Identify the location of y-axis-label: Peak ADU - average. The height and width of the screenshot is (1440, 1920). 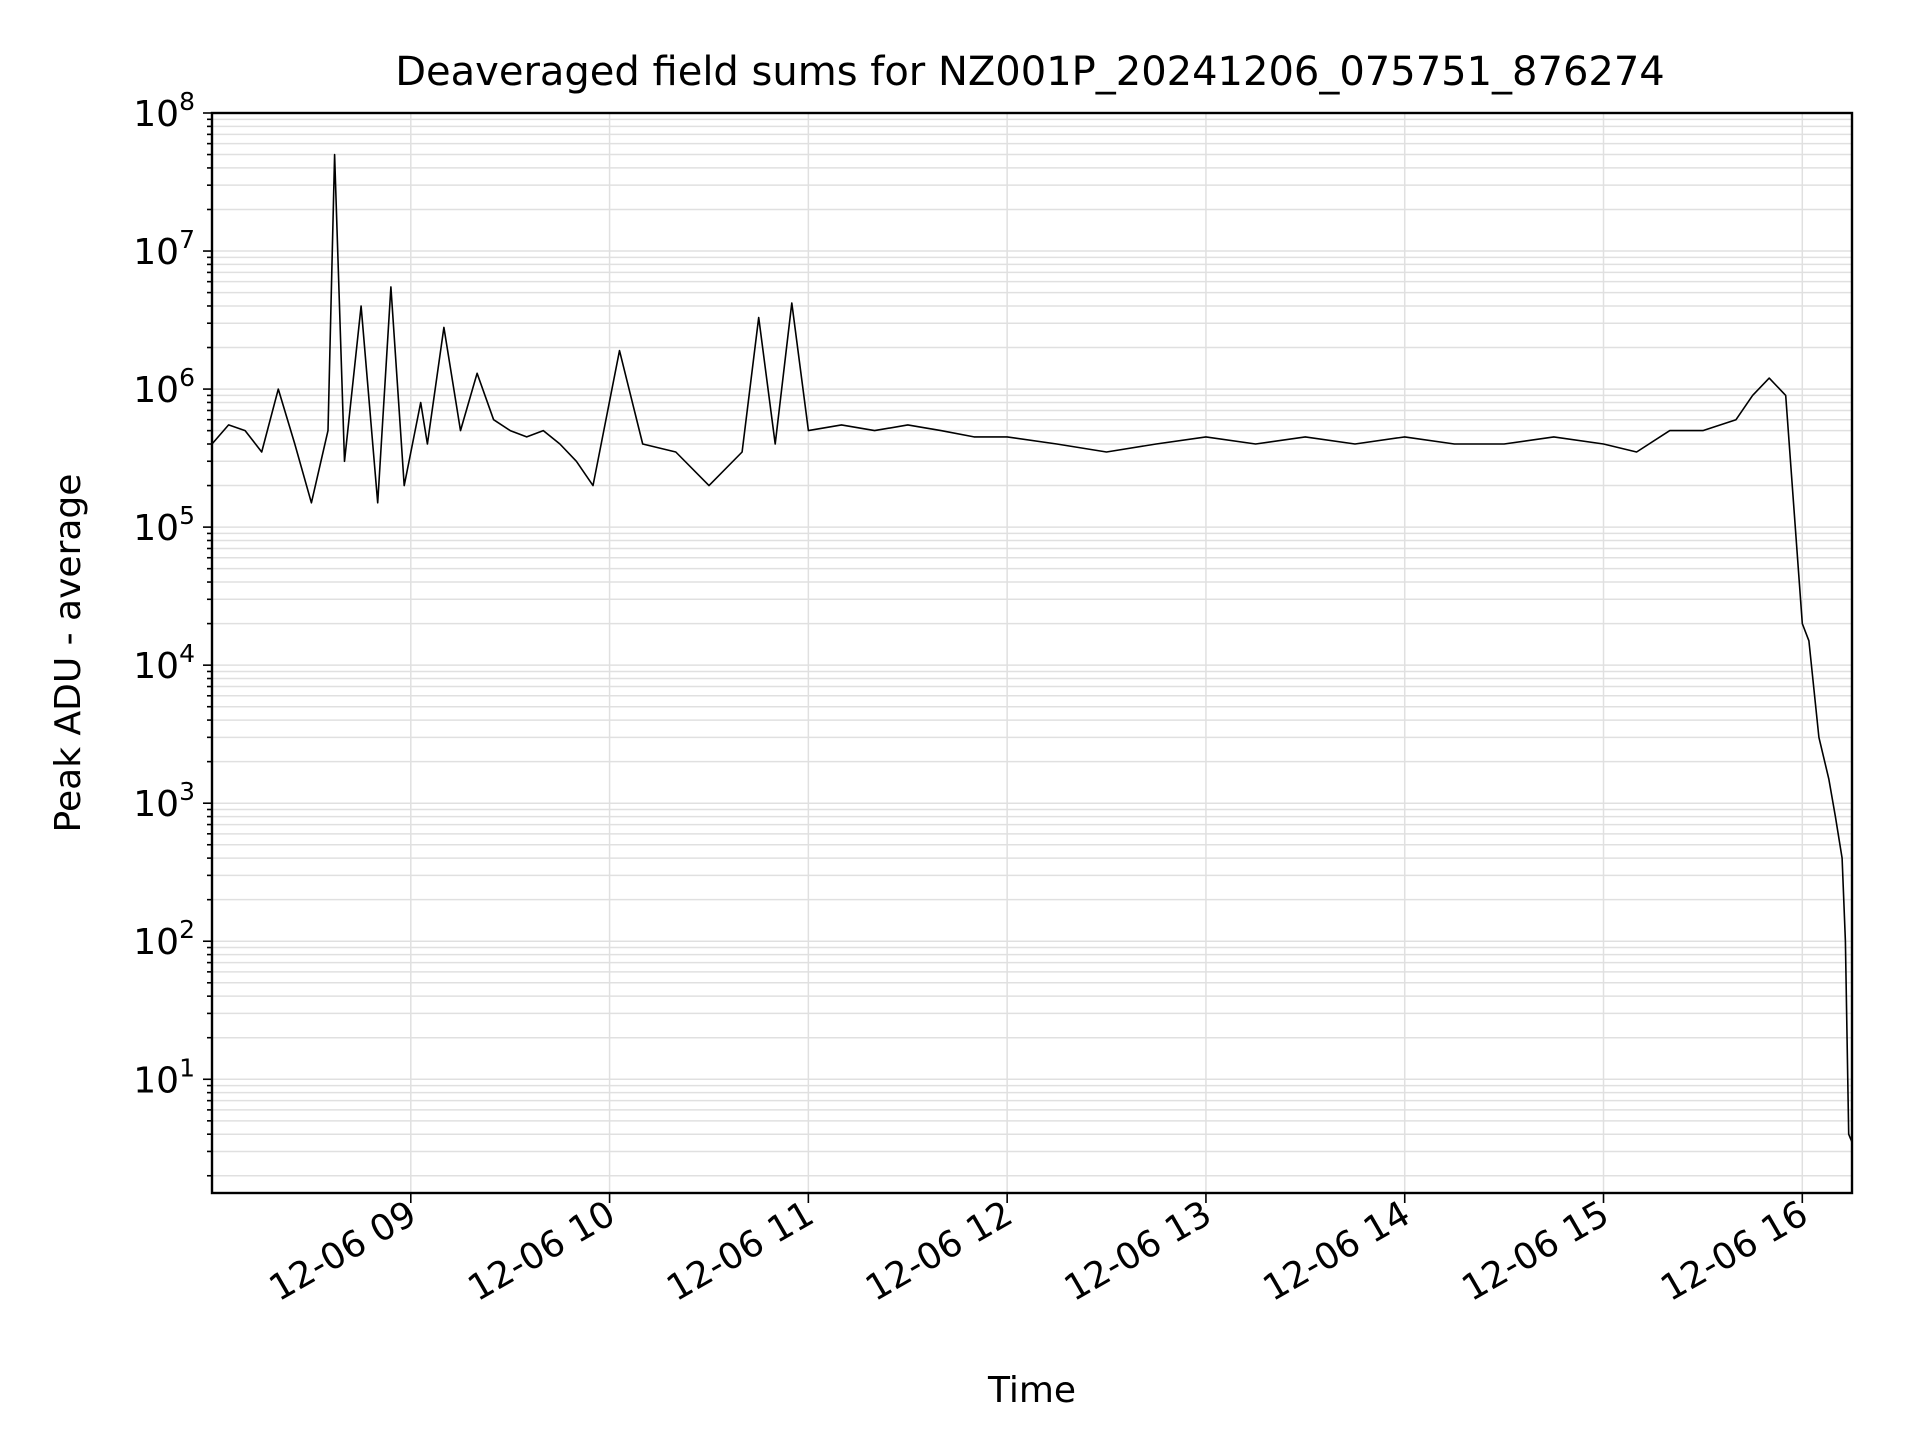
(68, 653).